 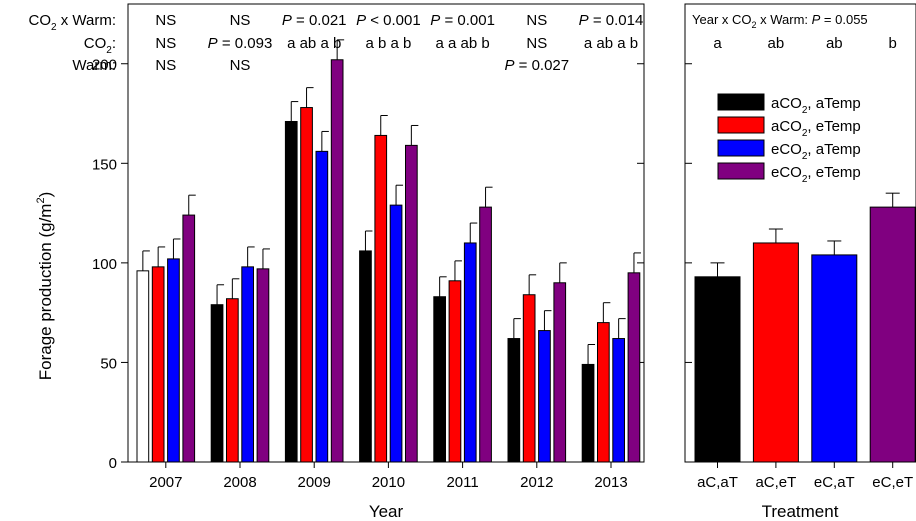 I want to click on y-tick-label: 200, so click(x=104, y=65).